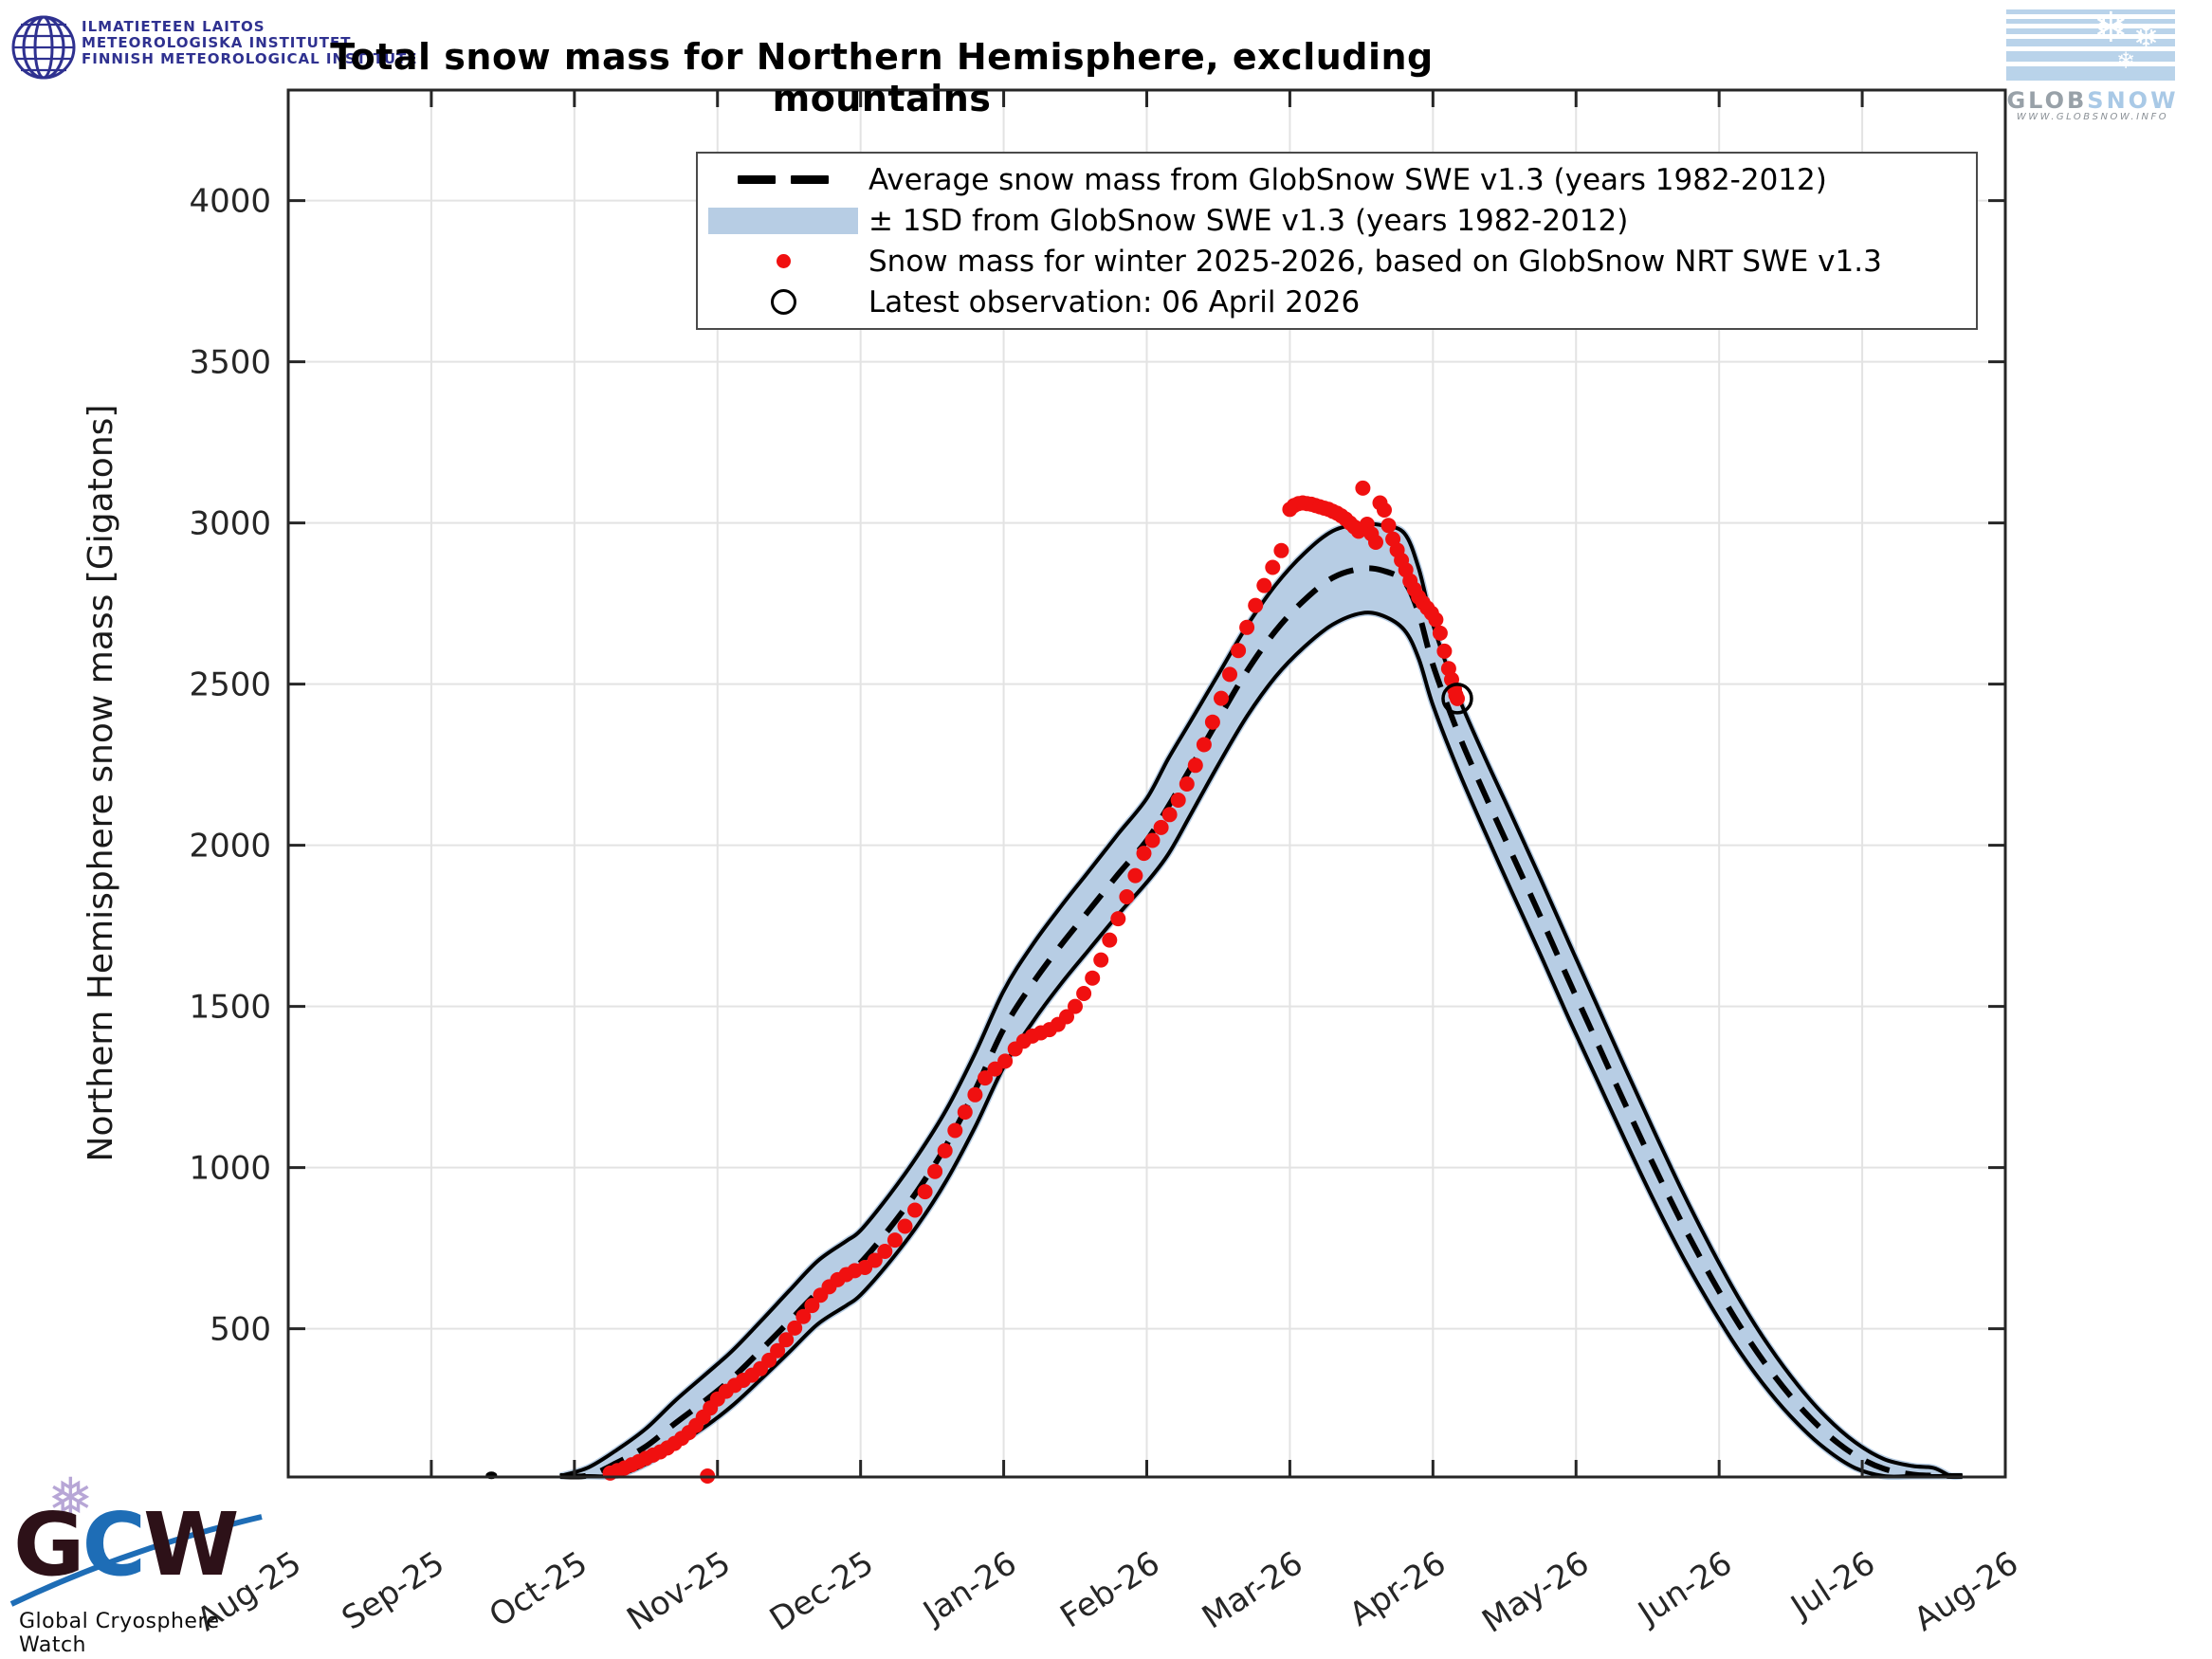 The height and width of the screenshot is (1659, 2212). Describe the element at coordinates (173, 26) in the screenshot. I see `fmi-line-fi: ILMATIETEEN LAITOS` at that location.